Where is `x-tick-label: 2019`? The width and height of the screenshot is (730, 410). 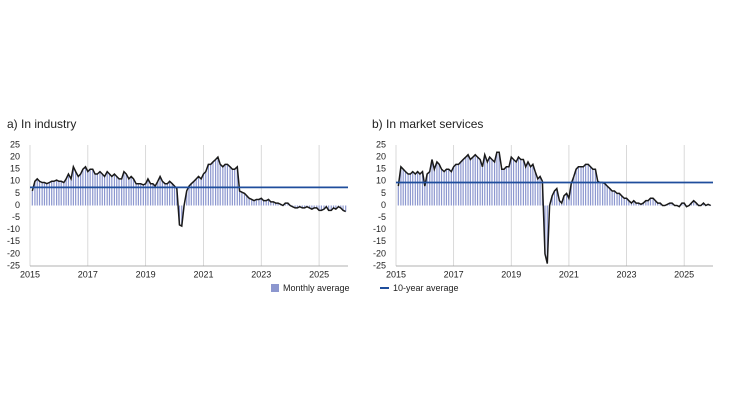
x-tick-label: 2019 is located at coordinates (146, 274).